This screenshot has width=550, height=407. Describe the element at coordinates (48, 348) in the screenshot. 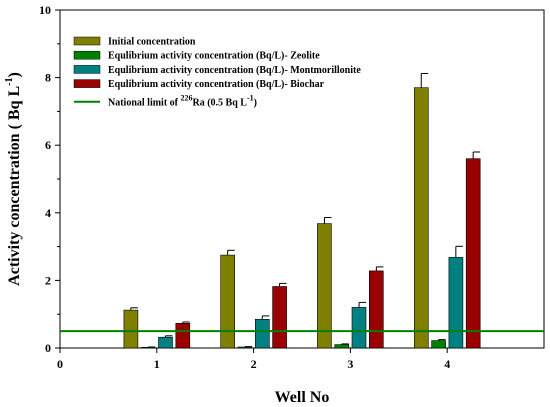

I see `y-tick-label: 0` at that location.